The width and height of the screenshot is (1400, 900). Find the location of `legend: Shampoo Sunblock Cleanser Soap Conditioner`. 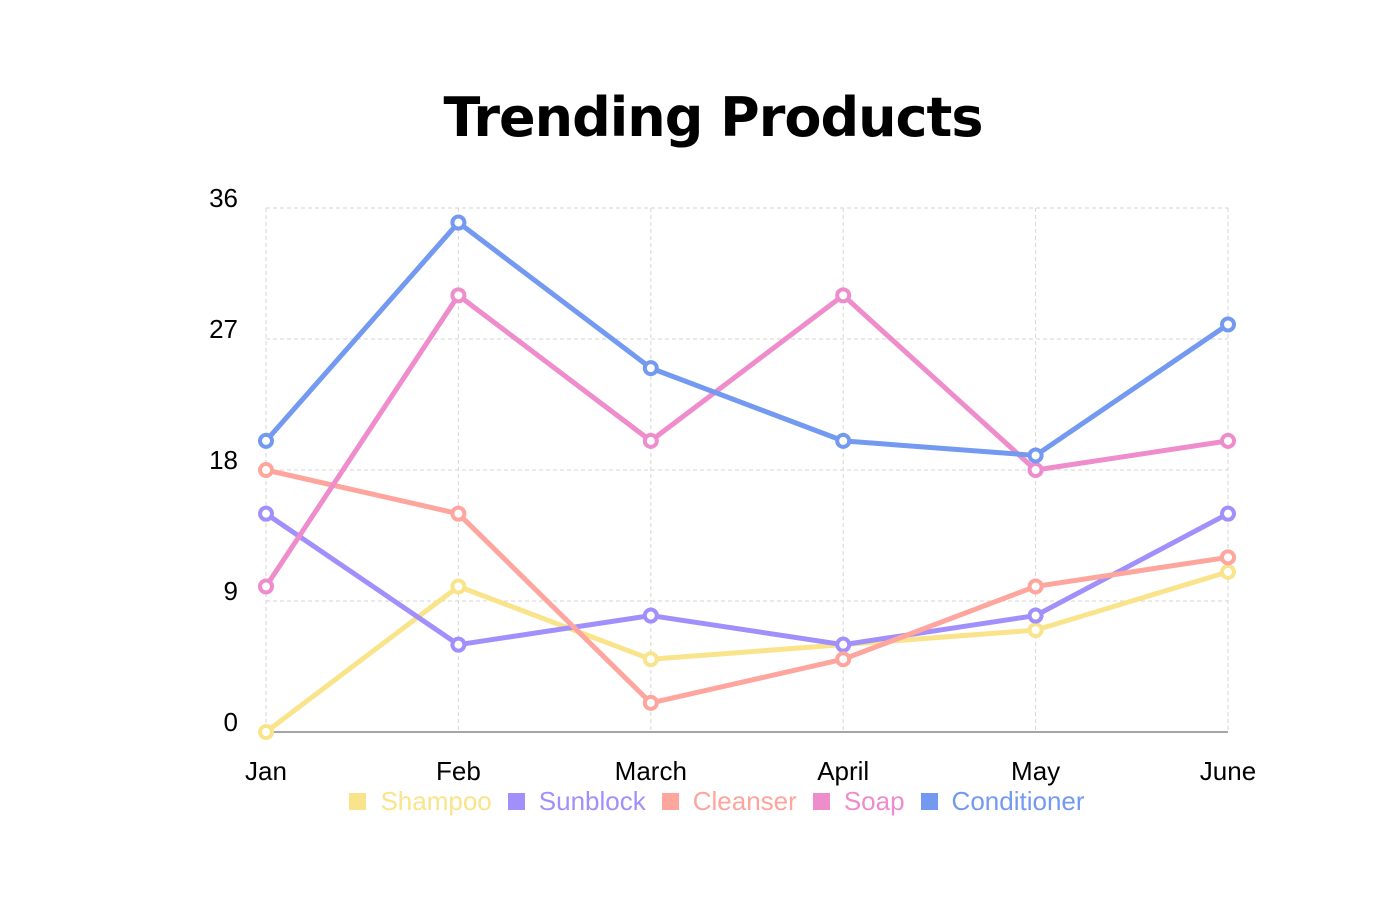

legend: Shampoo Sunblock Cleanser Soap Conditioner is located at coordinates (700, 801).